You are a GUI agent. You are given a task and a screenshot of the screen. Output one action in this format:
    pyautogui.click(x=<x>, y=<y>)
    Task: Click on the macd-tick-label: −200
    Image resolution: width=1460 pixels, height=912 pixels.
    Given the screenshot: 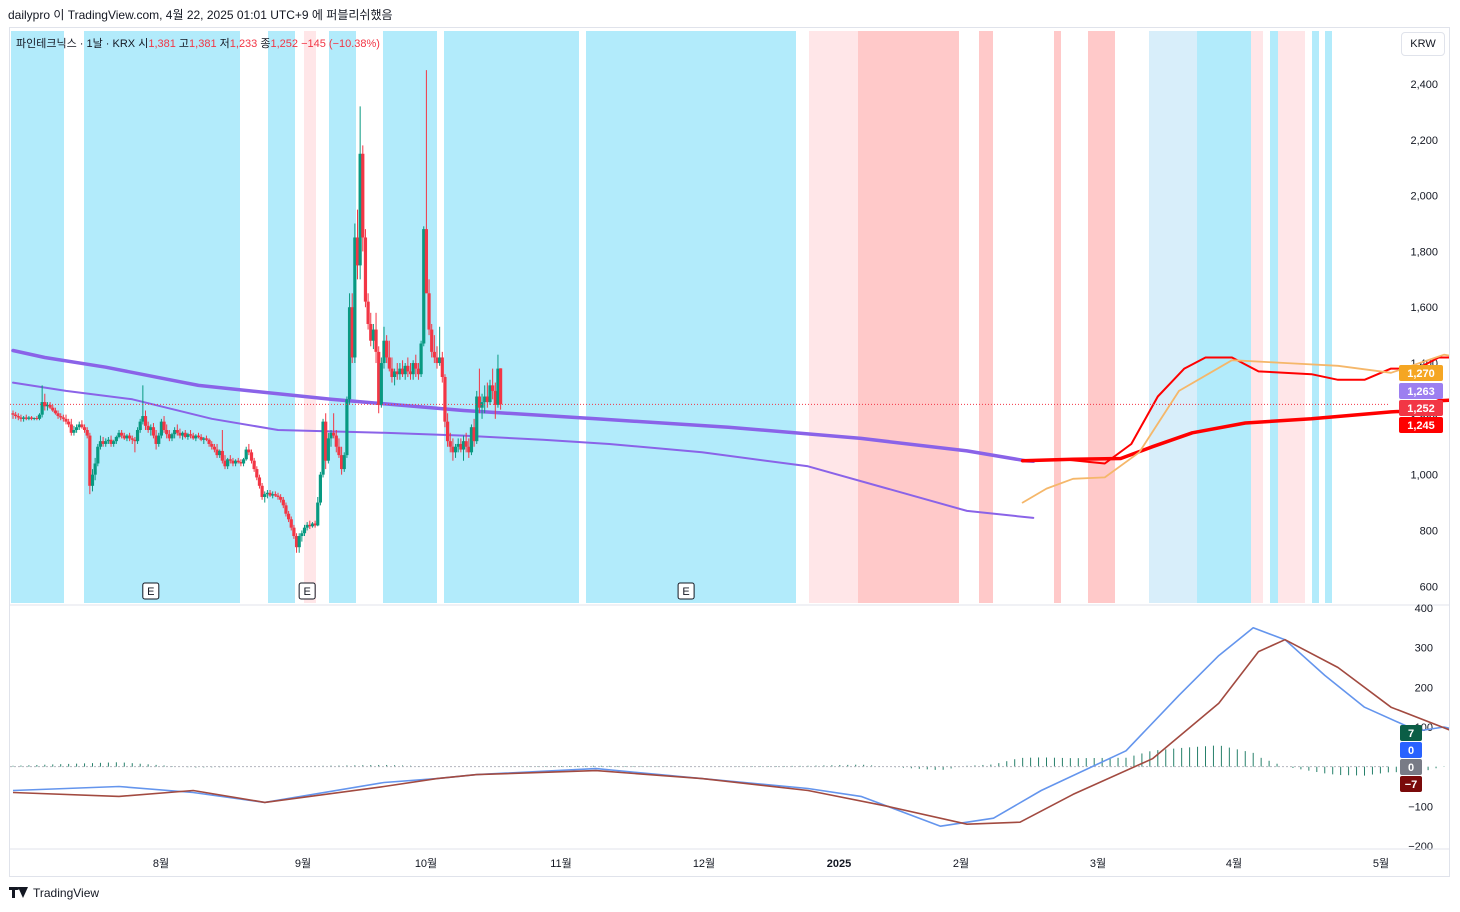 What is the action you would take?
    pyautogui.click(x=1420, y=847)
    